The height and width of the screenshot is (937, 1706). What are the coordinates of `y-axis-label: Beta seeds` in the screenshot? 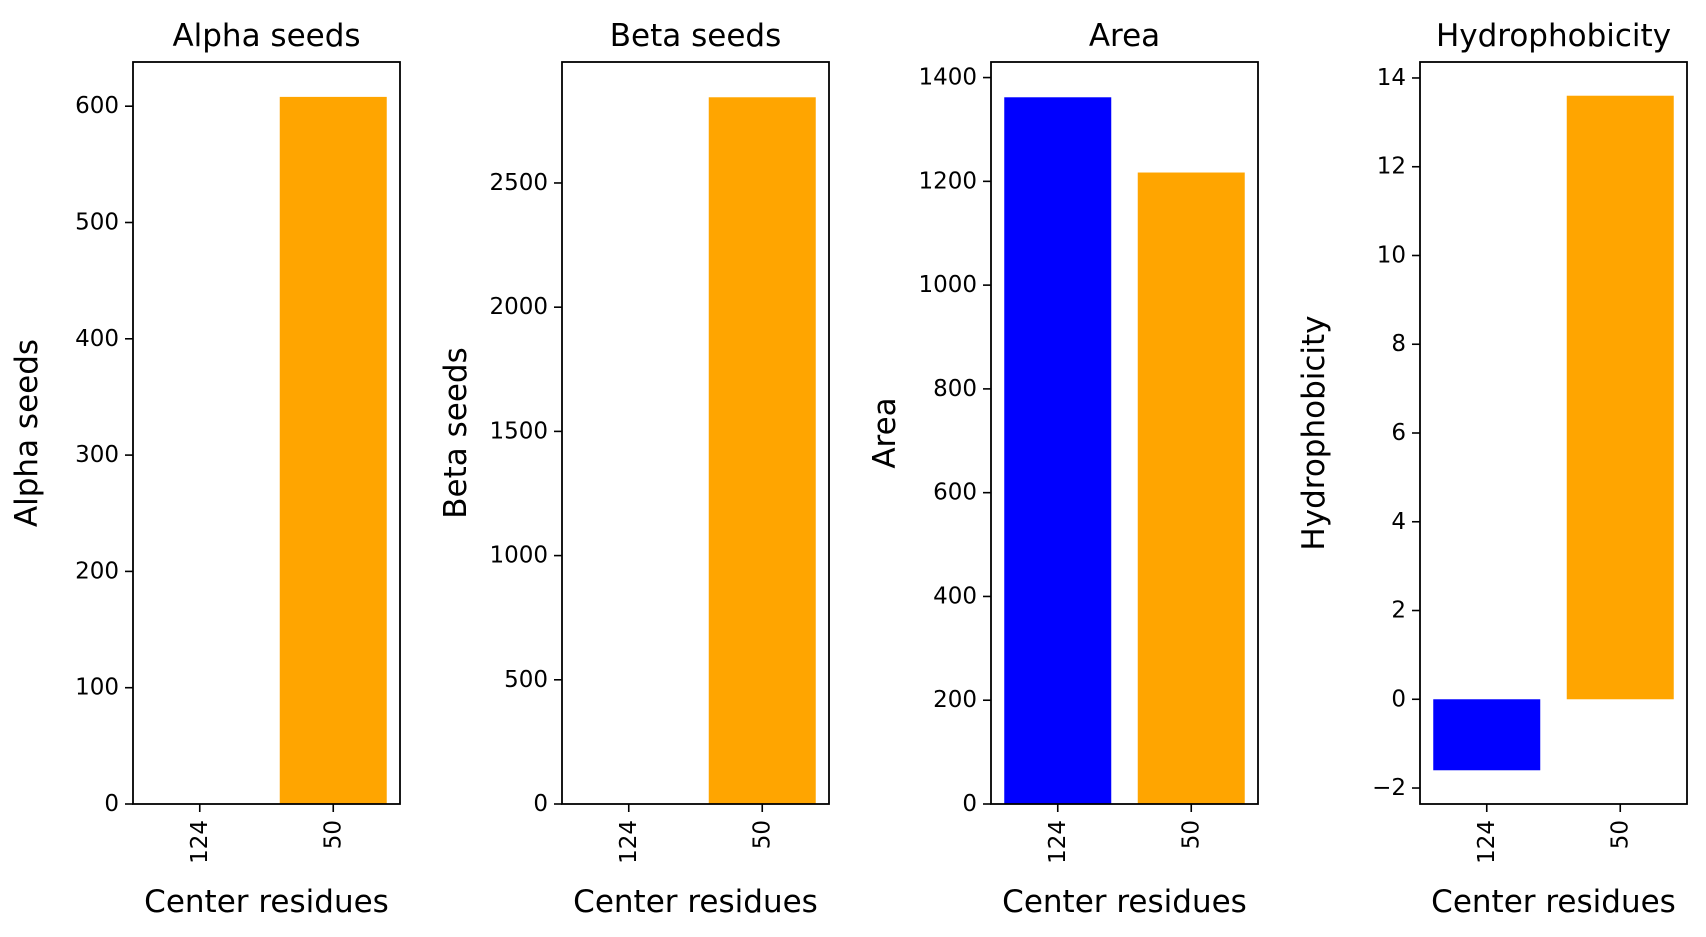 It's located at (456, 432).